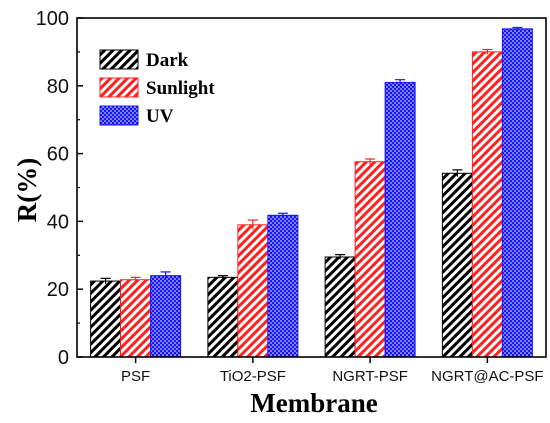 The image size is (550, 423). What do you see at coordinates (58, 290) in the screenshot?
I see `y-tick-label: 20` at bounding box center [58, 290].